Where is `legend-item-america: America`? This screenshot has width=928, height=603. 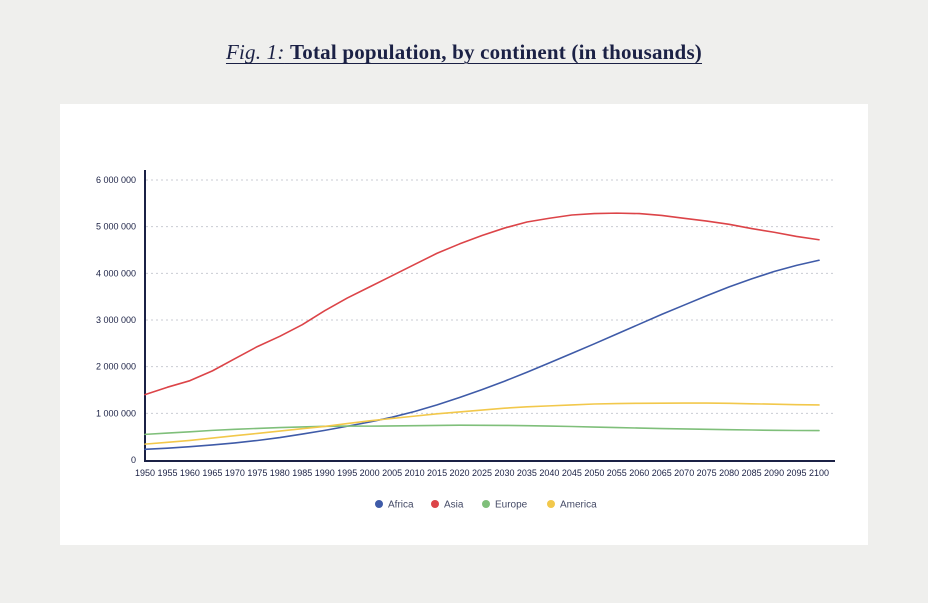
legend-item-america: America is located at coordinates (572, 505).